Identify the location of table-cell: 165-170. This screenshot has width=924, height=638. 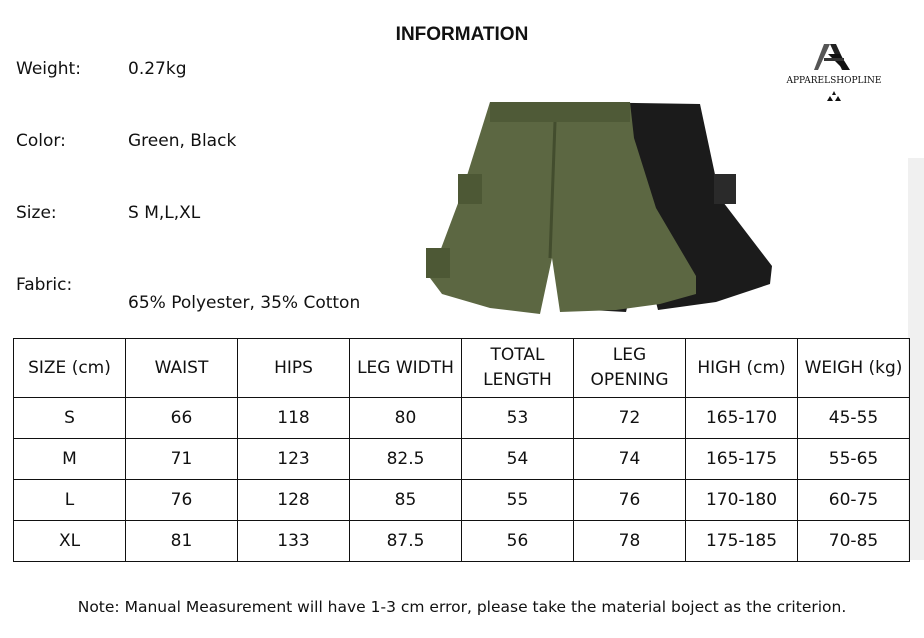
(741, 418).